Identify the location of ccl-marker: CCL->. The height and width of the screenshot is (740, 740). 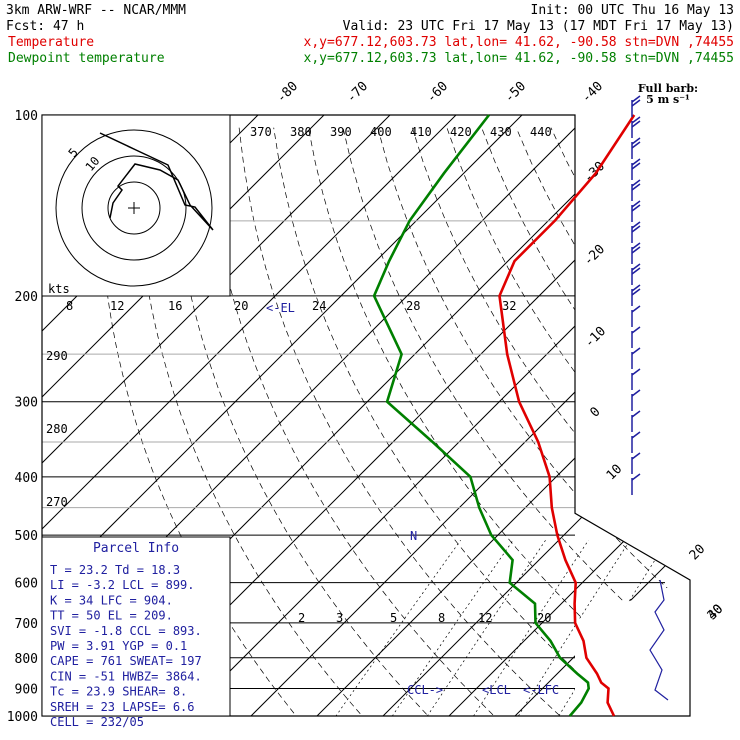
(425, 690).